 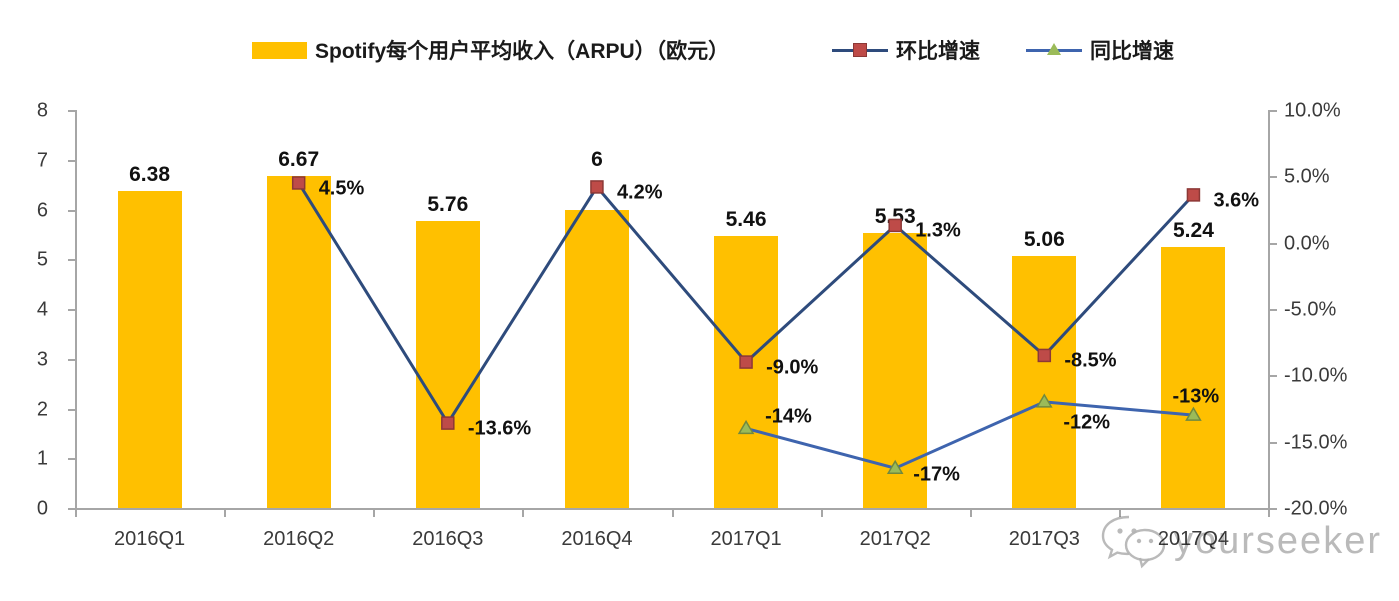 I want to click on legend-item-yoy: 同比增速, so click(x=1100, y=50).